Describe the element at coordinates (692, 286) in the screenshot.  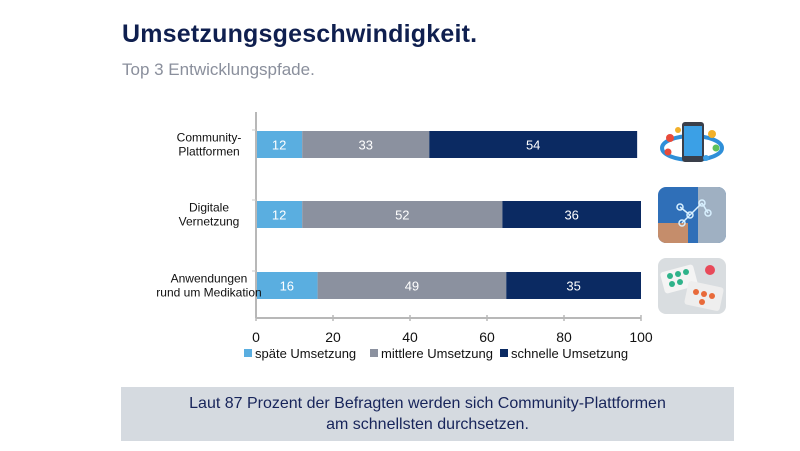
I see `medication-pills-image` at that location.